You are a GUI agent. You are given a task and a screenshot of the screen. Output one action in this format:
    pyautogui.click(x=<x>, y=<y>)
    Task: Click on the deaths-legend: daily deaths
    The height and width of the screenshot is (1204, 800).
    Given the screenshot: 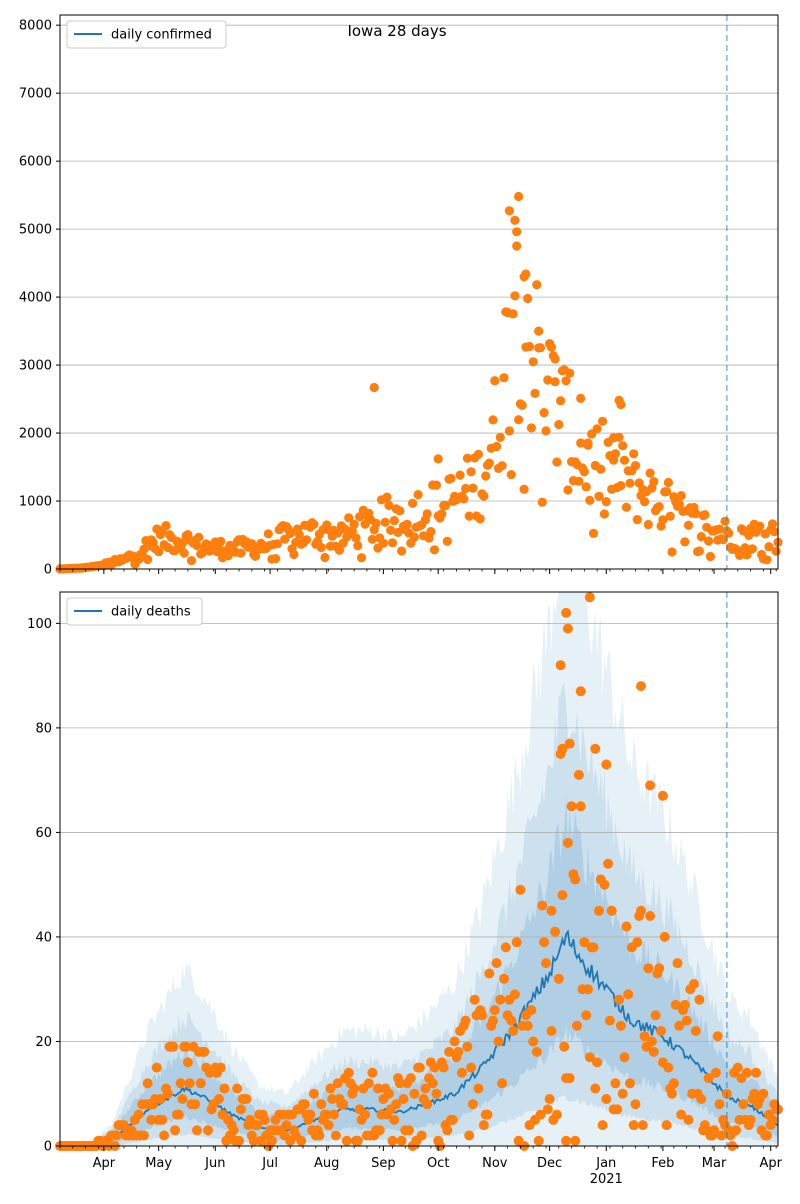 What is the action you would take?
    pyautogui.click(x=134, y=611)
    